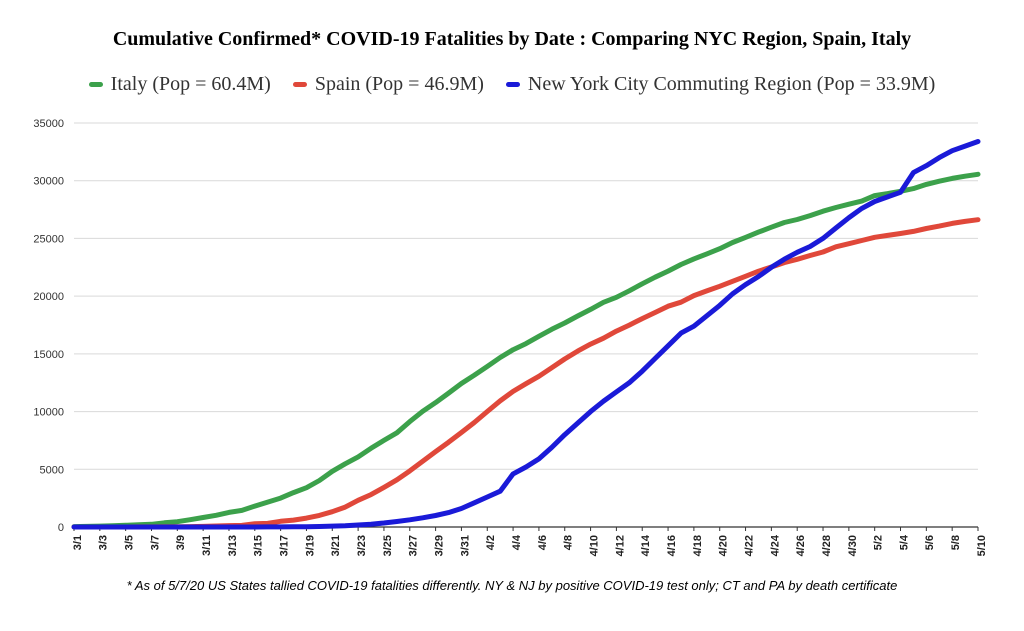 This screenshot has height=631, width=1024. Describe the element at coordinates (48, 182) in the screenshot. I see `y-tick-label: 30000` at that location.